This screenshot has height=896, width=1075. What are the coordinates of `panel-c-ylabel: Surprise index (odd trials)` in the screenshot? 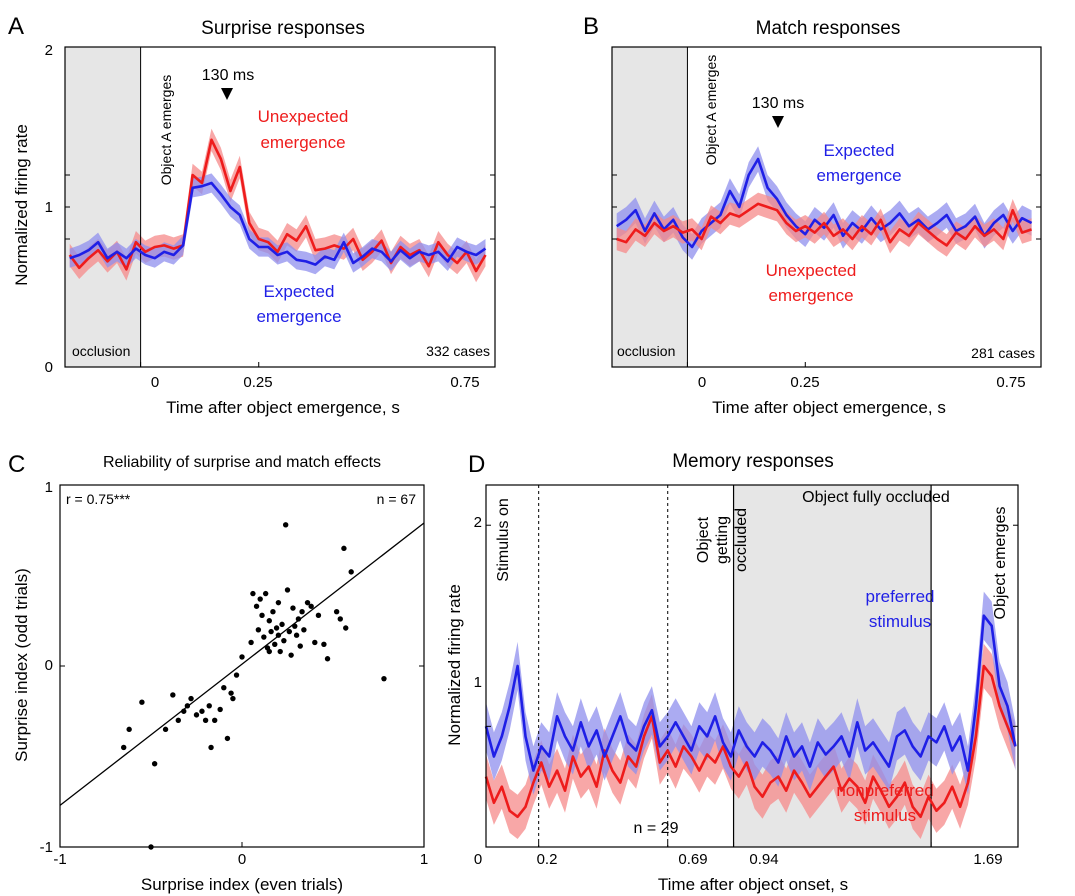 It's located at (21, 665).